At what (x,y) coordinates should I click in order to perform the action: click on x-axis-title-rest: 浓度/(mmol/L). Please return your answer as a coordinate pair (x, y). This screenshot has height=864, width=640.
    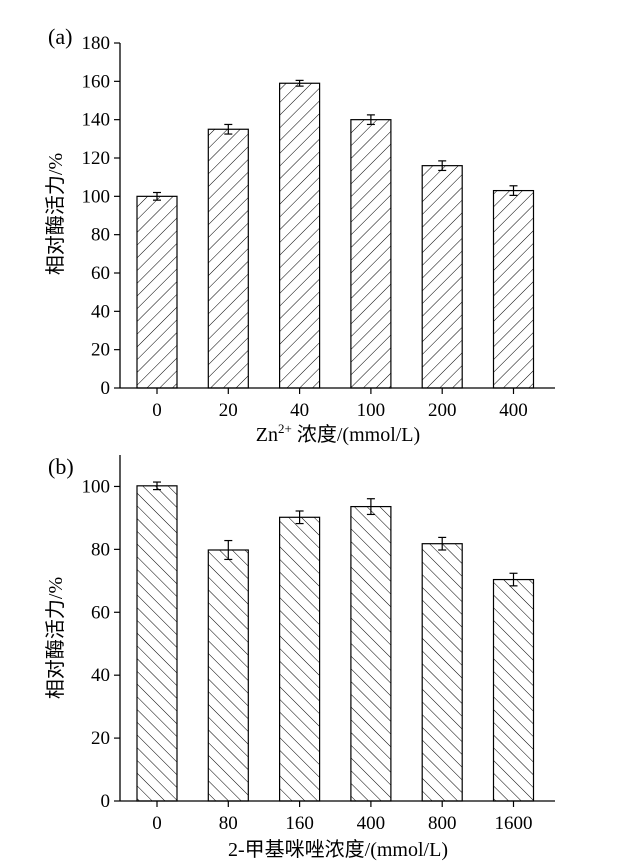
    Looking at the image, I should click on (356, 434).